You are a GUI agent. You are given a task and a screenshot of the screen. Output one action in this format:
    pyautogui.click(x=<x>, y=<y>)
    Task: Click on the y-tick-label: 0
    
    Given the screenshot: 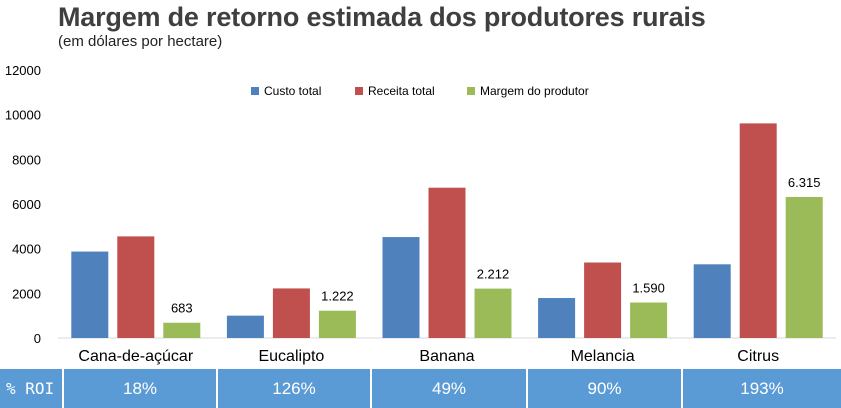 What is the action you would take?
    pyautogui.click(x=37, y=338)
    